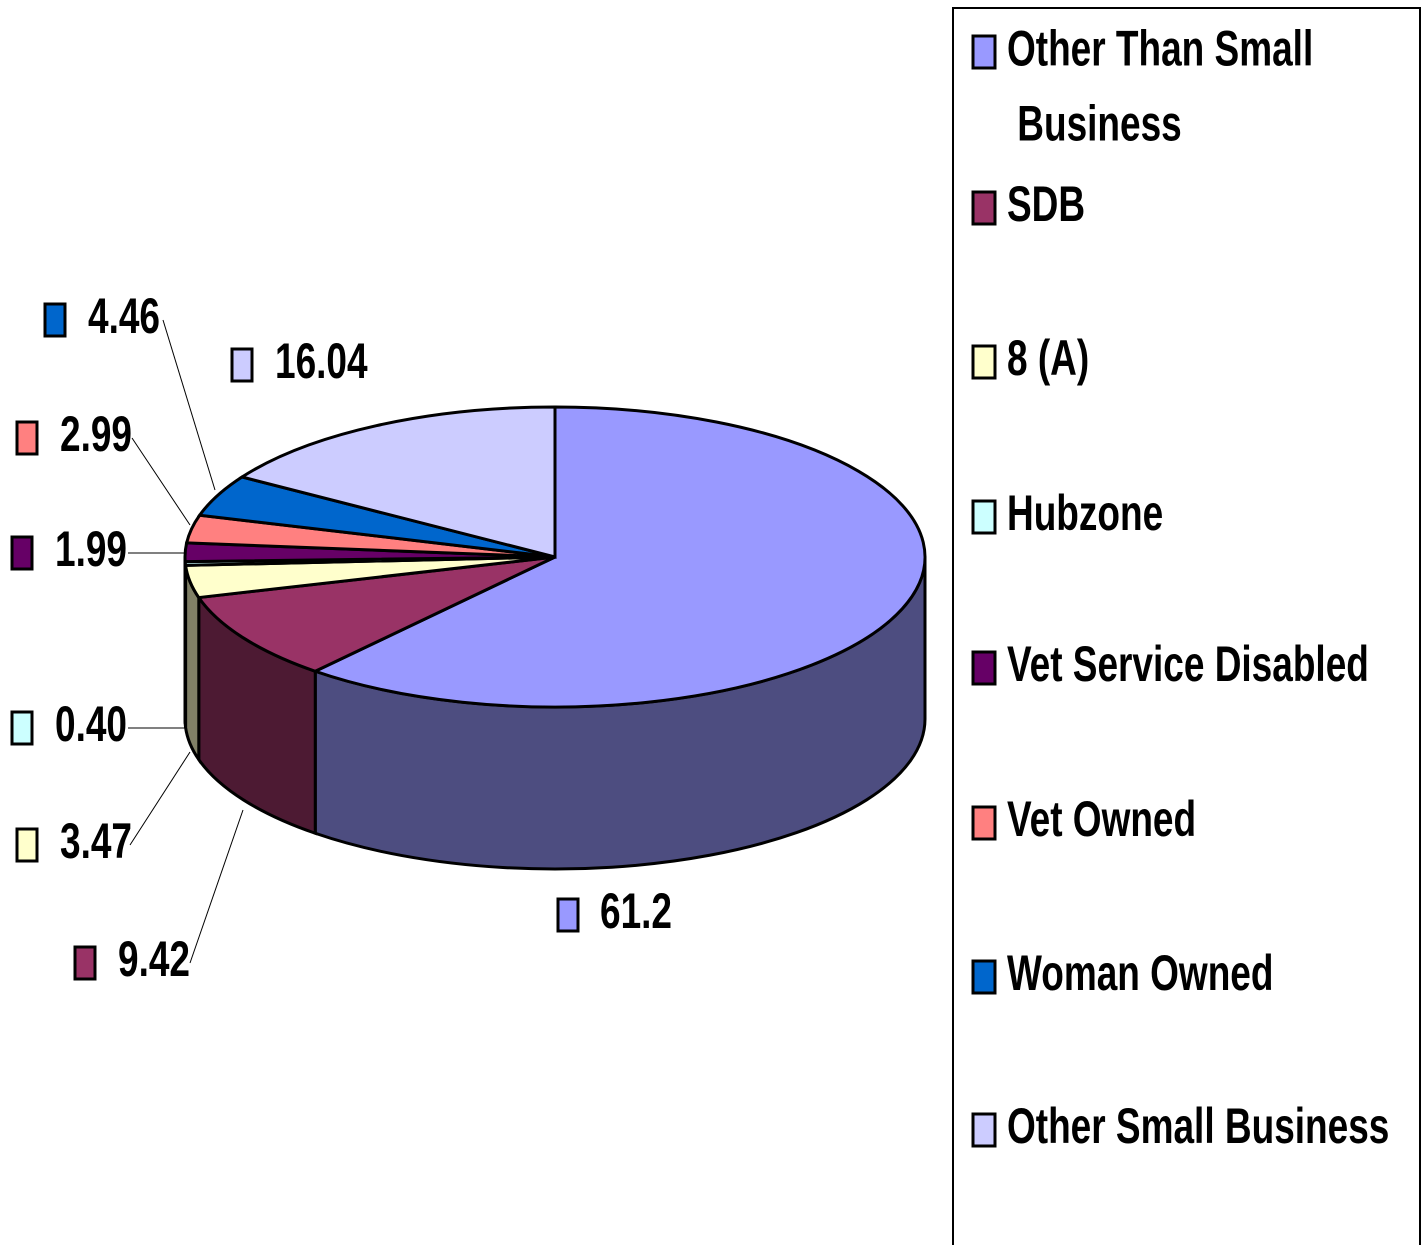  What do you see at coordinates (1085, 514) in the screenshot?
I see `legend-label: Hubzone` at bounding box center [1085, 514].